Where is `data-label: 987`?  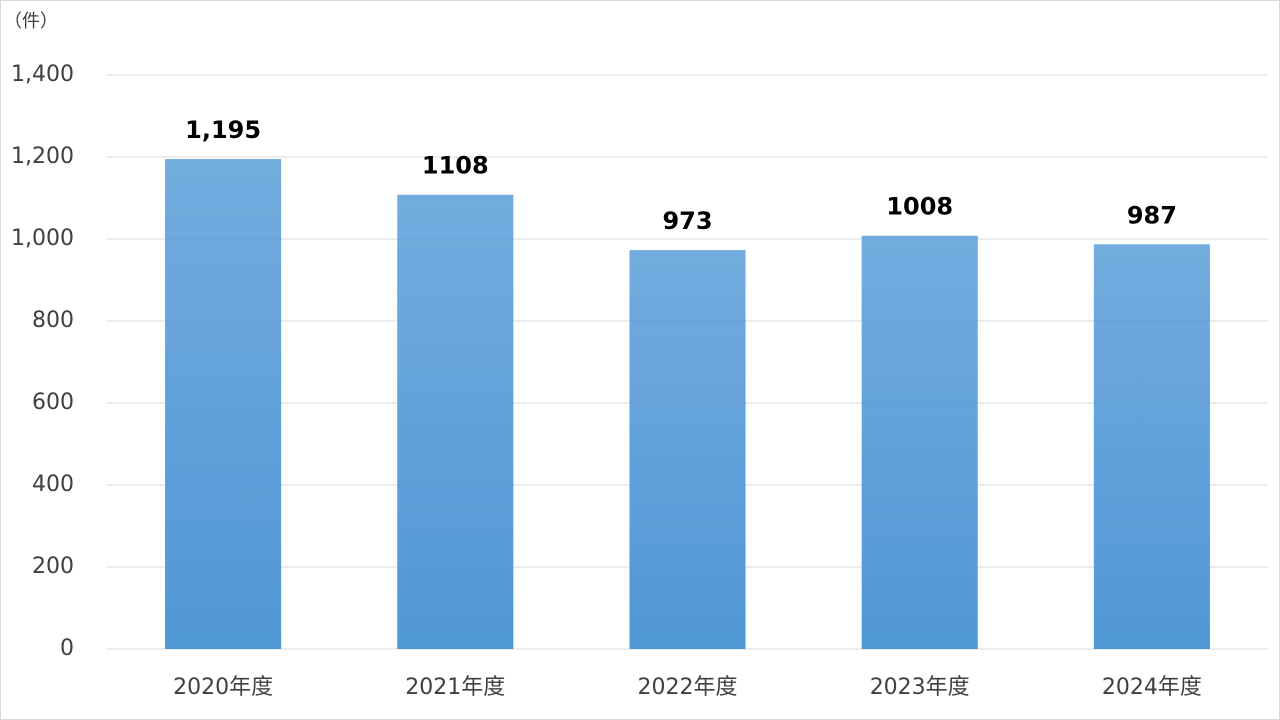 data-label: 987 is located at coordinates (1152, 215).